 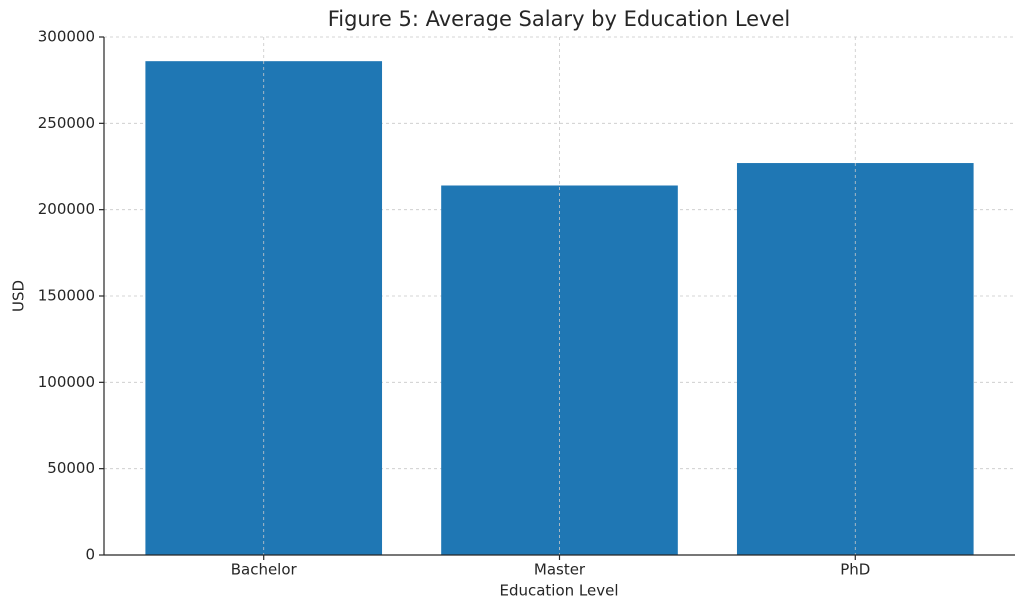 What do you see at coordinates (560, 570) in the screenshot?
I see `x-tick-label: Master` at bounding box center [560, 570].